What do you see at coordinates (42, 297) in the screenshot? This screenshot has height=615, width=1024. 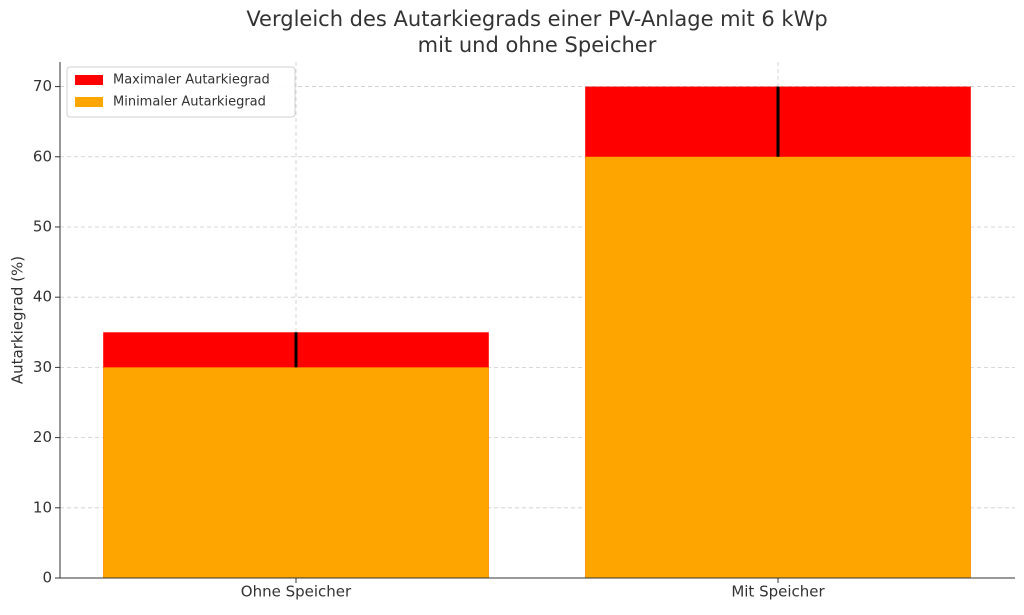 I see `y-tick-label: 40` at bounding box center [42, 297].